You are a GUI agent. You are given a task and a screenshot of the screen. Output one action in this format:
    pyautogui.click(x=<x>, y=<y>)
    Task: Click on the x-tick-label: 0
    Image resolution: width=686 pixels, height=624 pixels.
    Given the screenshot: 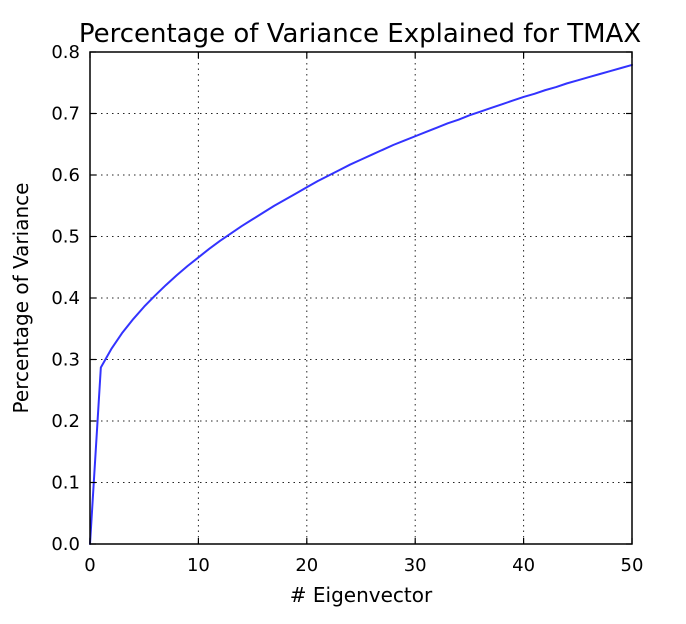 What is the action you would take?
    pyautogui.click(x=89, y=565)
    